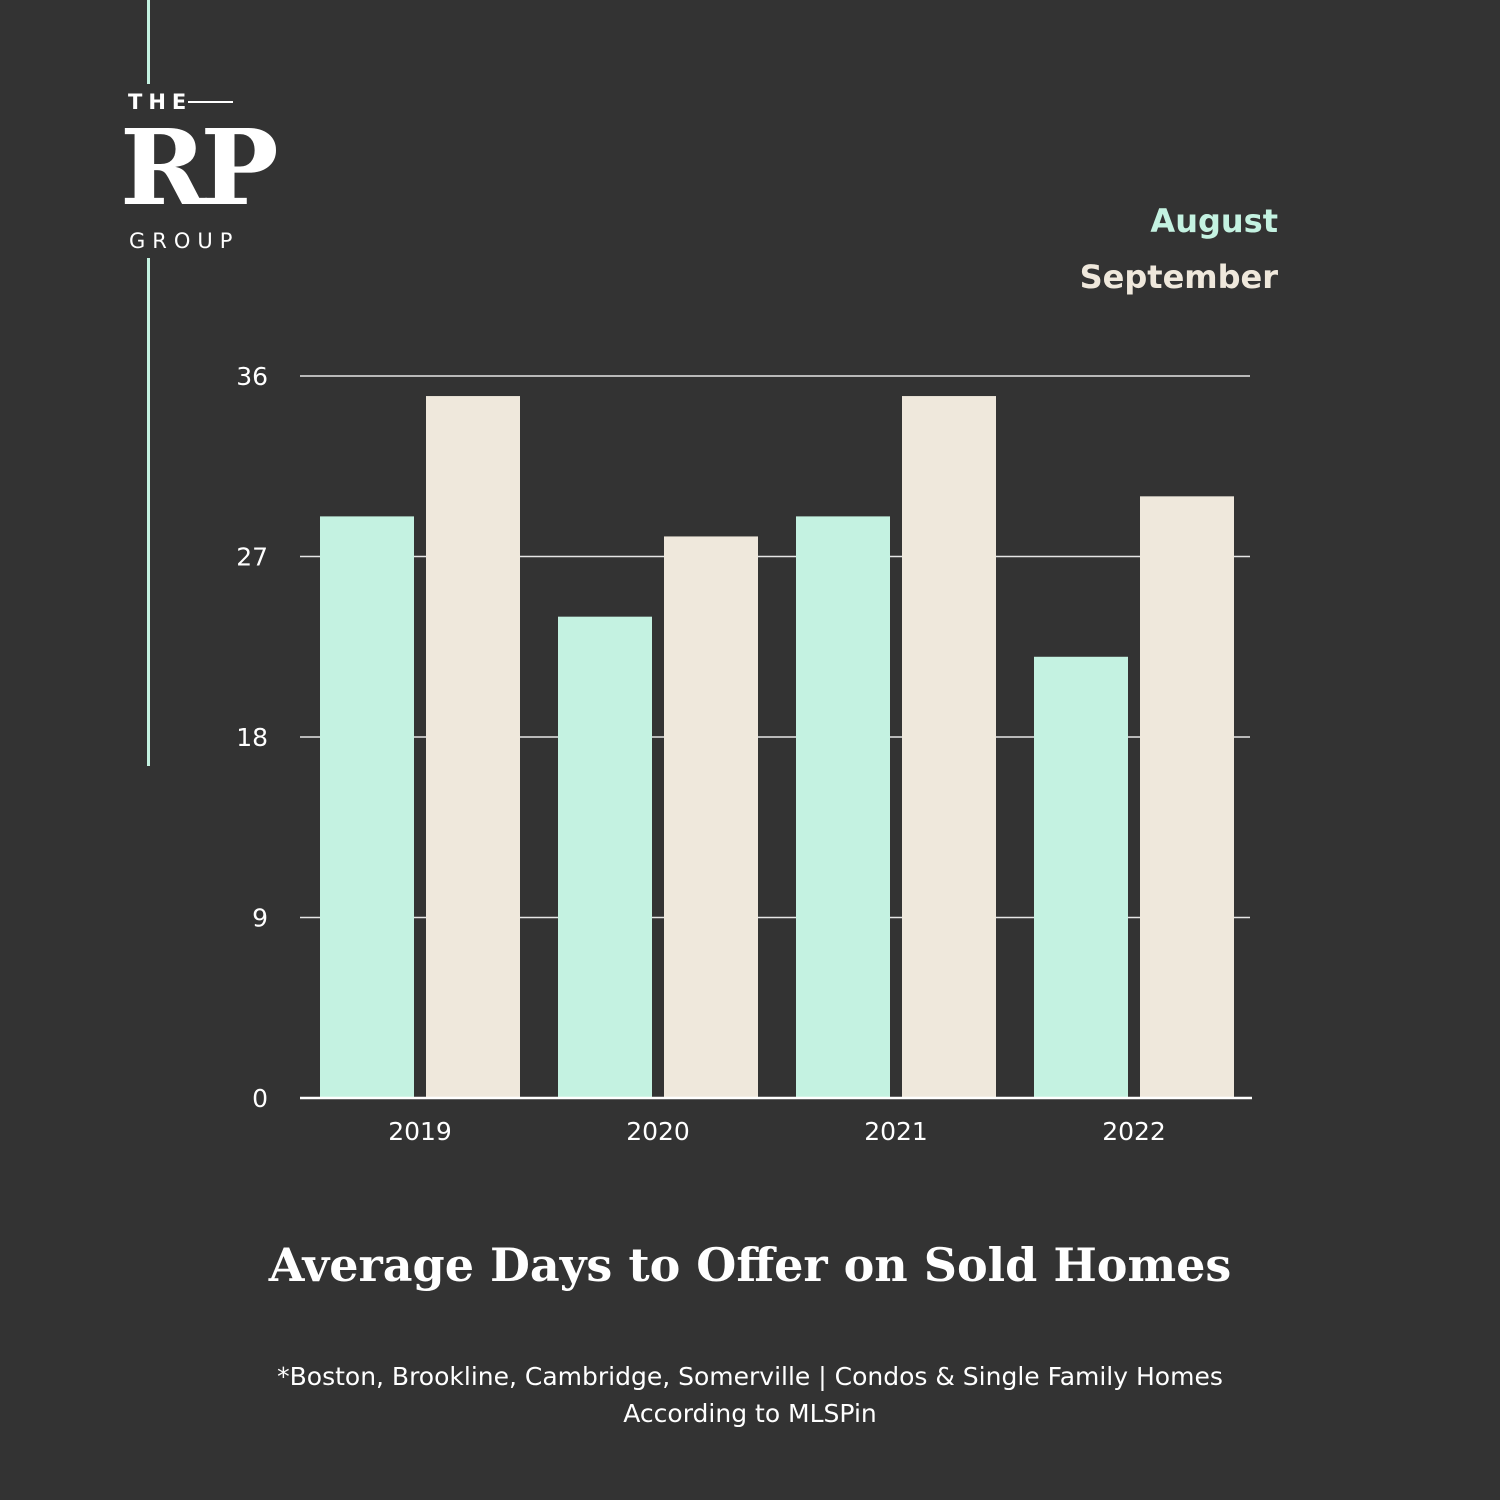 This screenshot has width=1500, height=1500. Describe the element at coordinates (199, 167) in the screenshot. I see `logo-rp-text: RP` at that location.